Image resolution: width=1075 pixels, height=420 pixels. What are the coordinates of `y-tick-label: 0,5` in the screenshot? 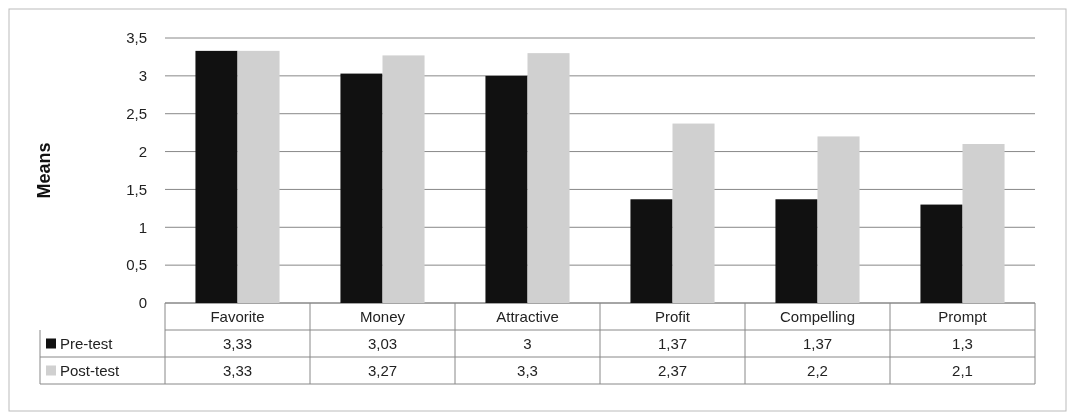 It's located at (136, 265).